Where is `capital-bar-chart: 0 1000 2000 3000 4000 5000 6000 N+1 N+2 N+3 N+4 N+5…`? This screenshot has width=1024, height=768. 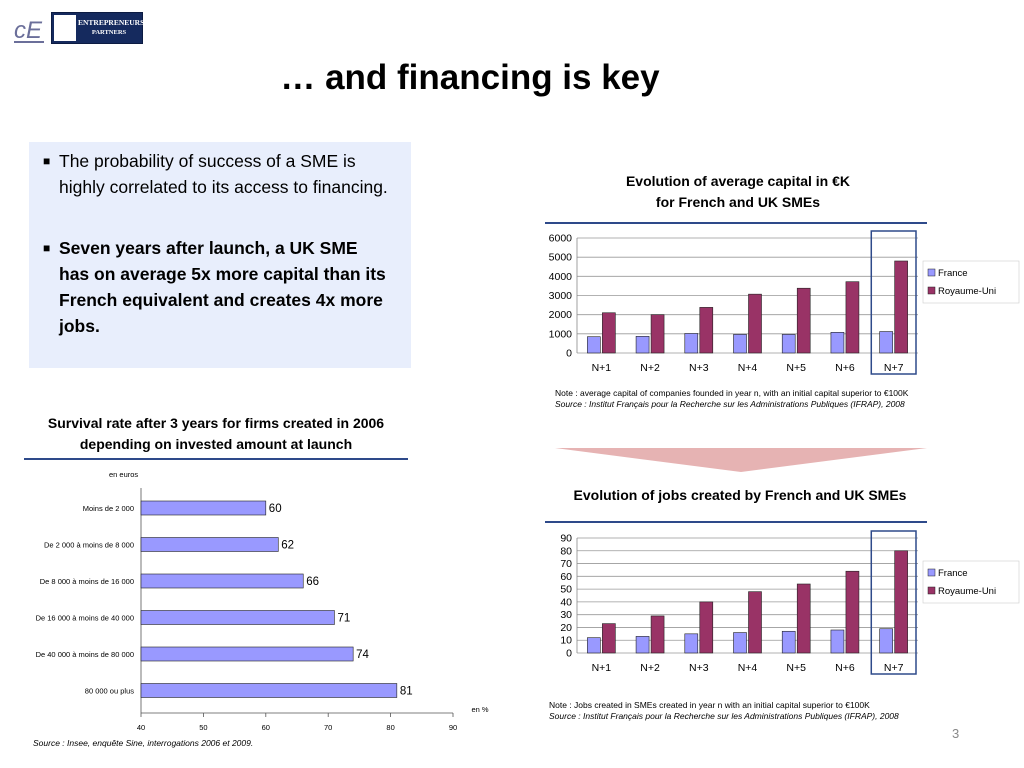
capital-bar-chart: 0 1000 2000 3000 4000 5000 6000 N+1 N+2 N+3 N+4 N+5… is located at coordinates (784, 302).